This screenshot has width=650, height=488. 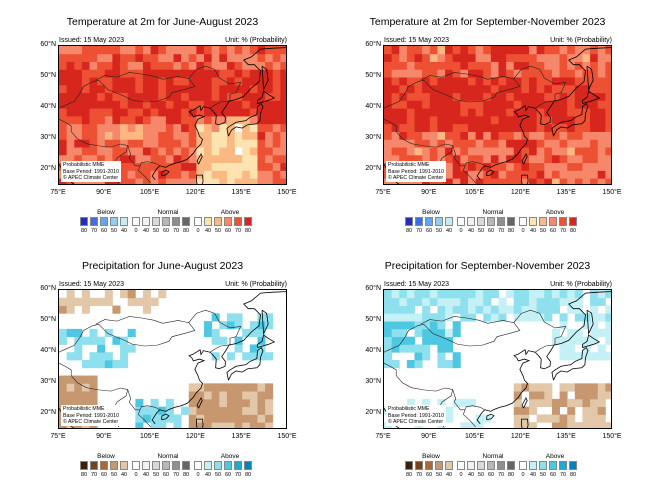 What do you see at coordinates (84, 409) in the screenshot?
I see `note-line: Probabilistic MME` at bounding box center [84, 409].